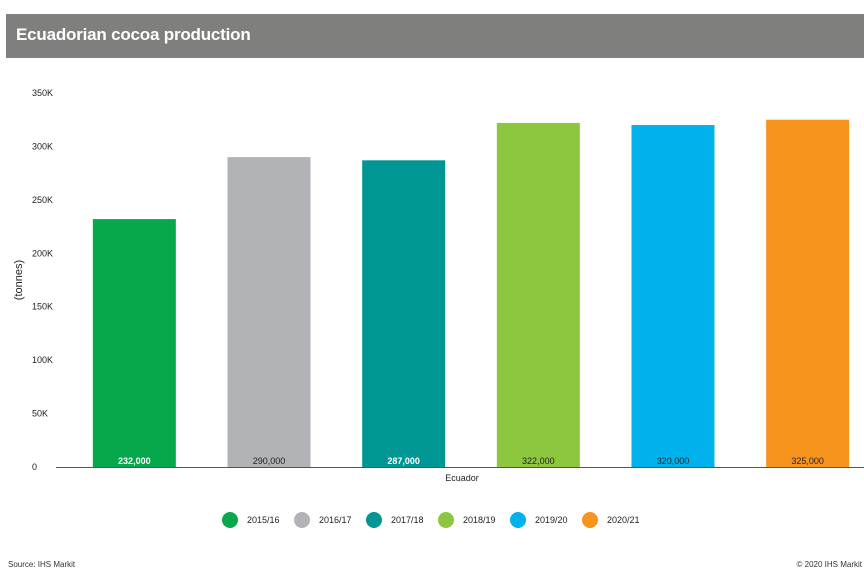 The width and height of the screenshot is (864, 588). I want to click on y-axis-title: (tonnes), so click(19, 280).